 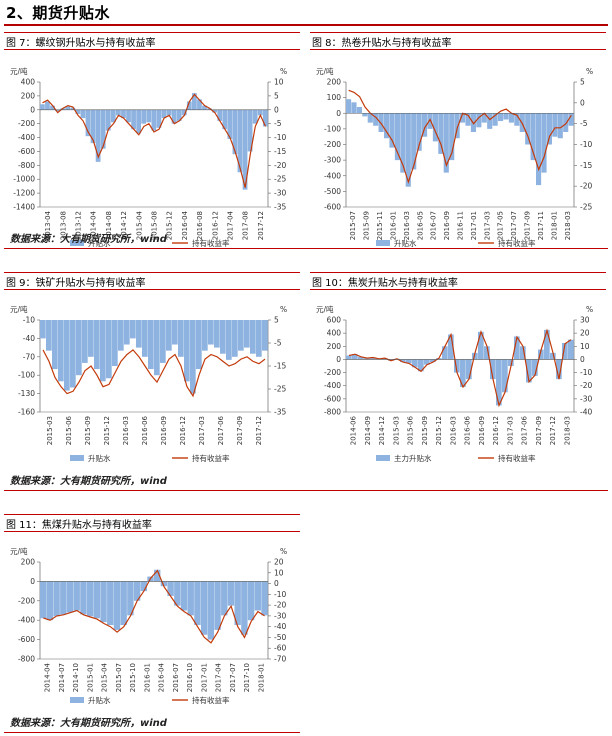 I want to click on x-tick-label: 2015-01, so click(x=90, y=677).